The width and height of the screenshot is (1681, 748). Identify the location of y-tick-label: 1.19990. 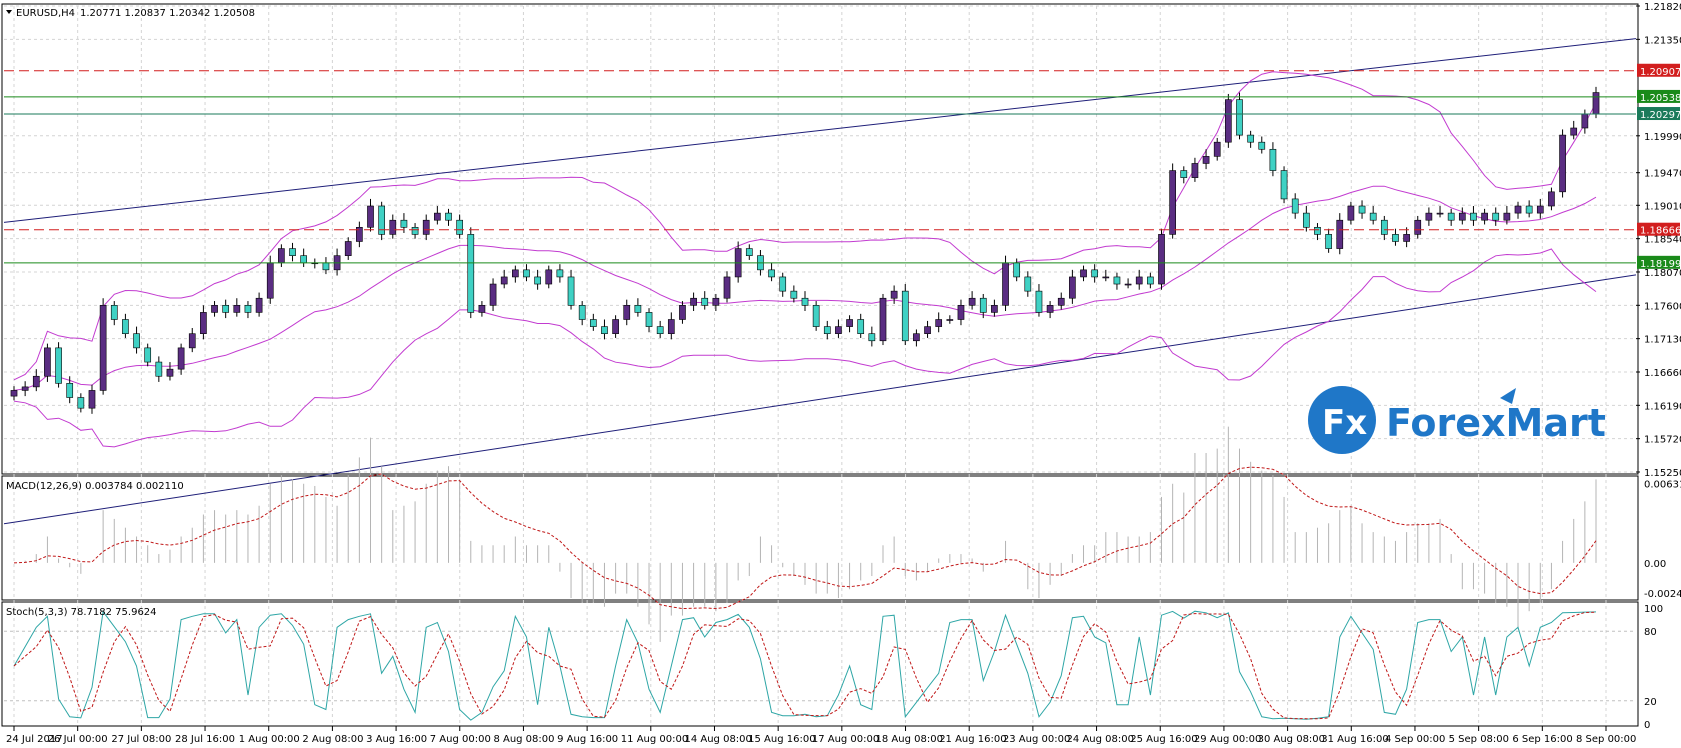
(1662, 137).